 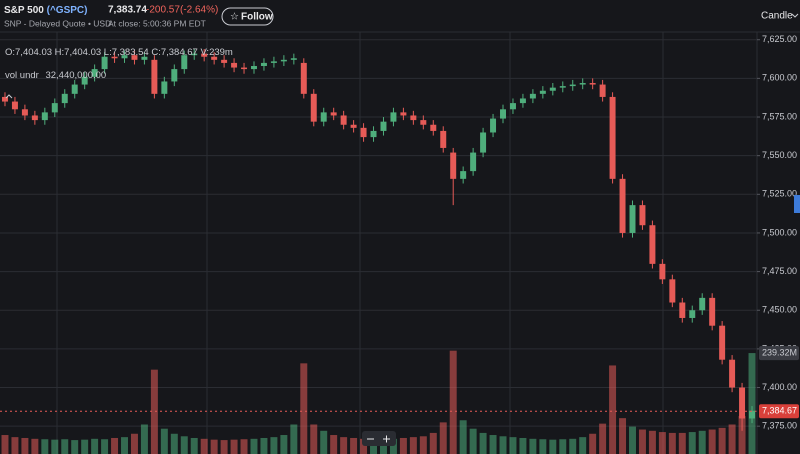 I want to click on scroll-marker, so click(x=797, y=204).